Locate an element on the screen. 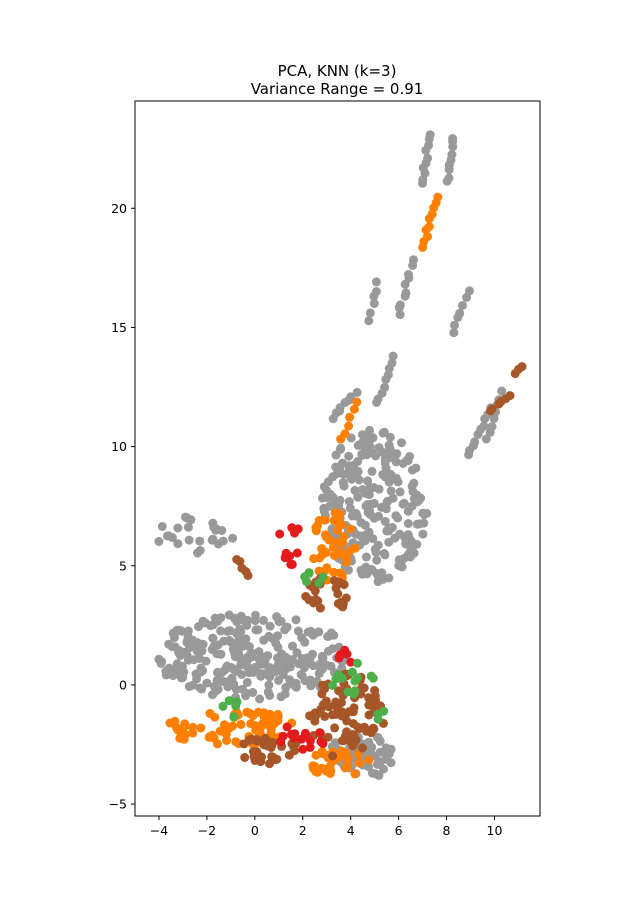 This screenshot has height=914, width=621. chart-subtitle: Variance Range = 0.91 is located at coordinates (337, 89).